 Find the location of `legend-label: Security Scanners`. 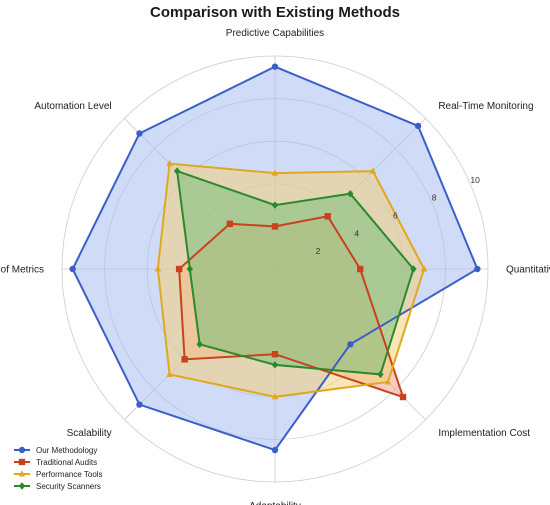

legend-label: Security Scanners is located at coordinates (68, 486).